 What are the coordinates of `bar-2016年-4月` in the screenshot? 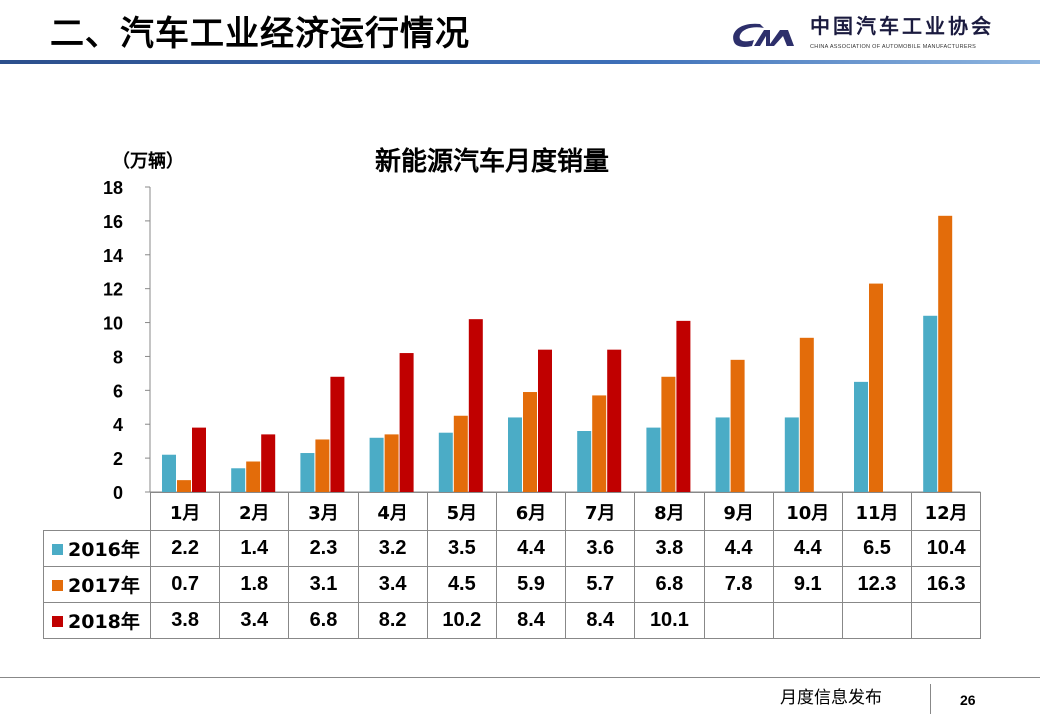 It's located at (376, 464).